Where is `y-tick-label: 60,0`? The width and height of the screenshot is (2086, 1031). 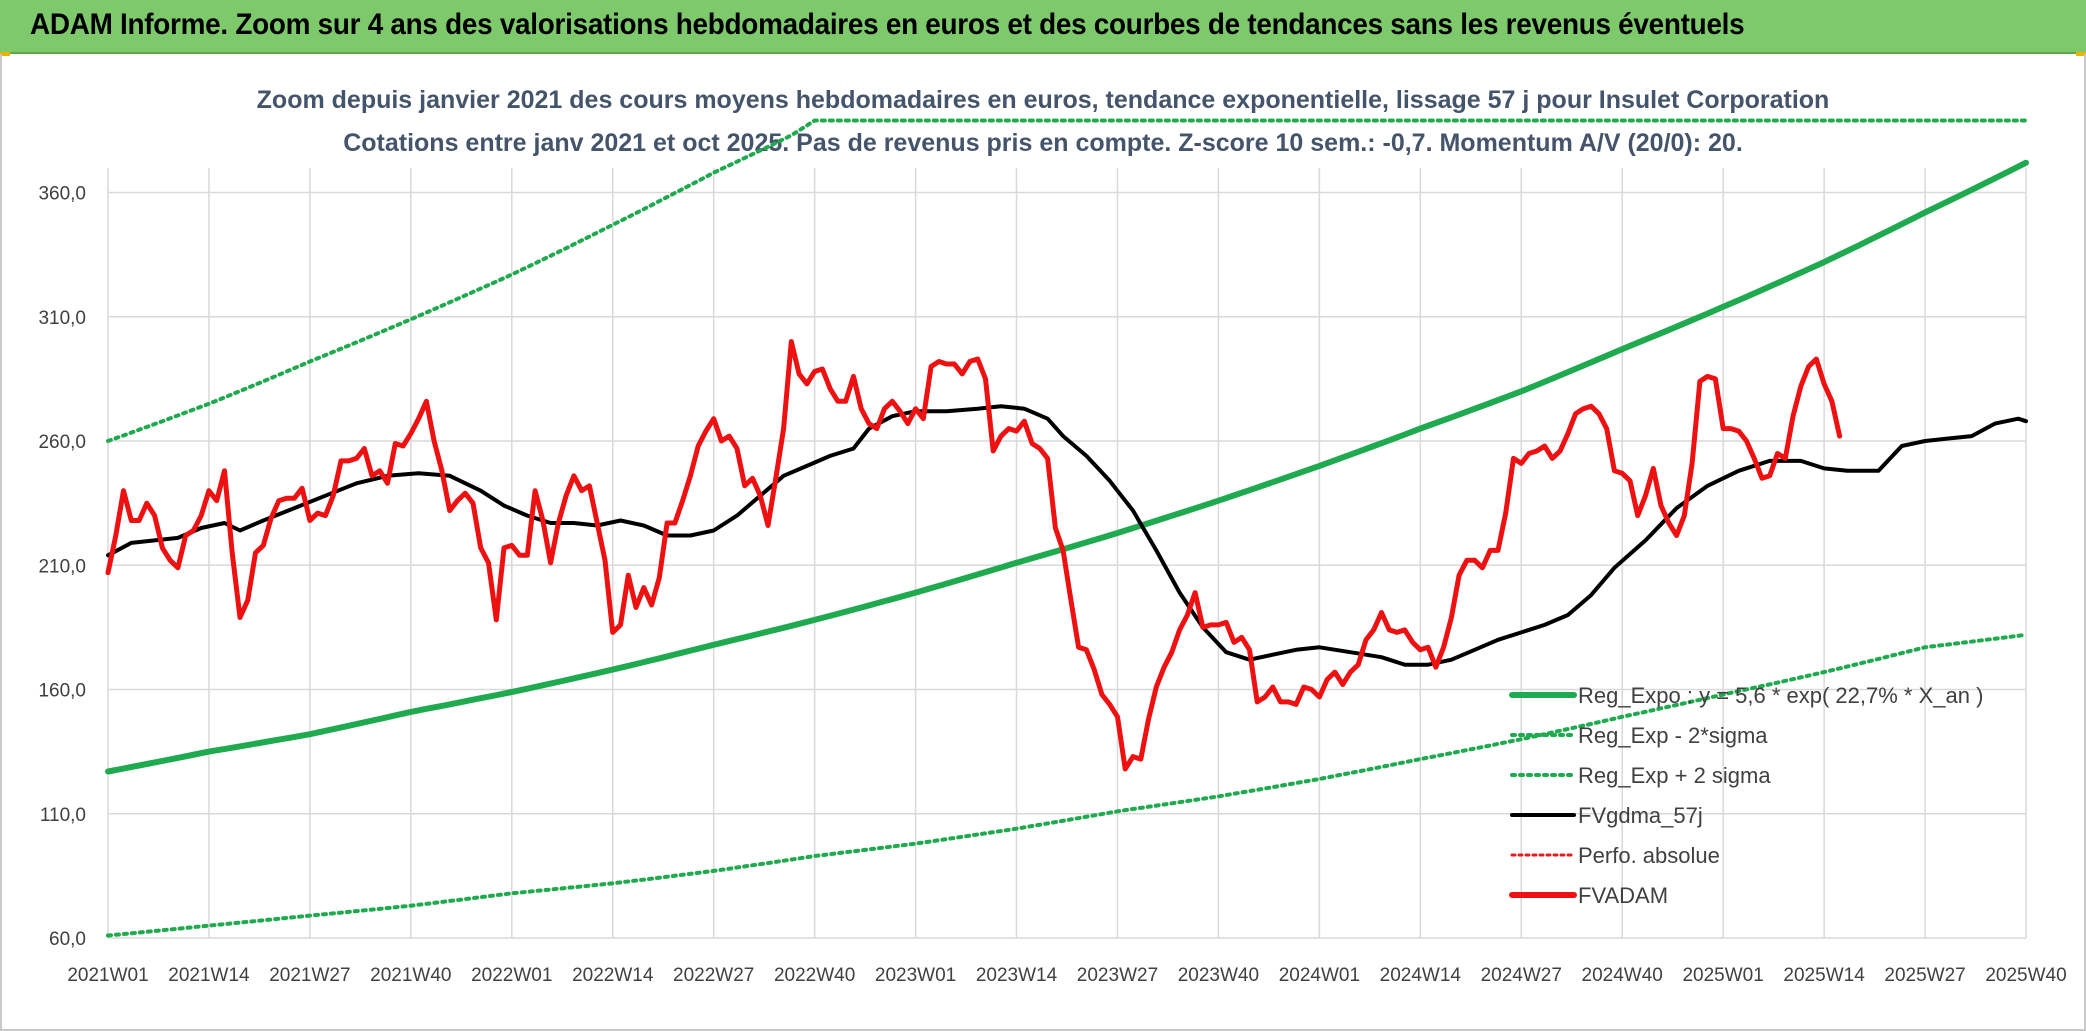 y-tick-label: 60,0 is located at coordinates (67, 939).